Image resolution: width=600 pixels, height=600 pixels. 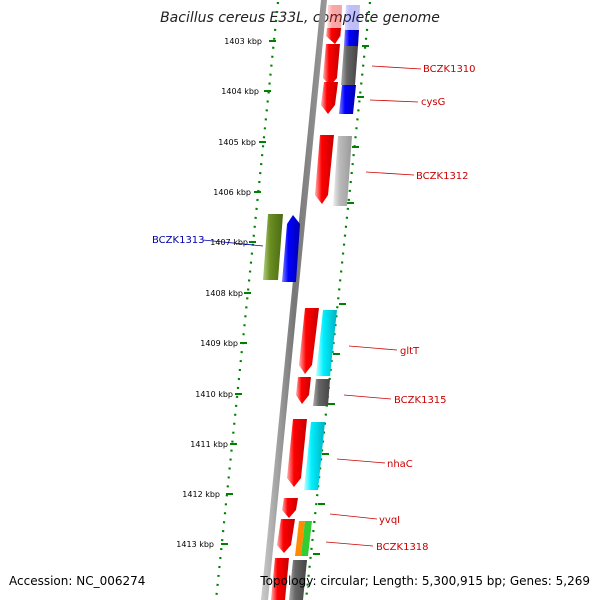 What do you see at coordinates (410, 351) in the screenshot?
I see `gene-label-gltt: gltT` at bounding box center [410, 351].